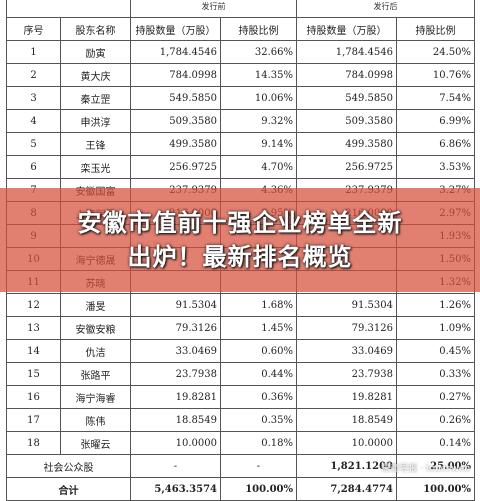 The width and height of the screenshot is (480, 501). Describe the element at coordinates (435, 75) in the screenshot. I see `cell-after-ratio: 10.76%` at that location.